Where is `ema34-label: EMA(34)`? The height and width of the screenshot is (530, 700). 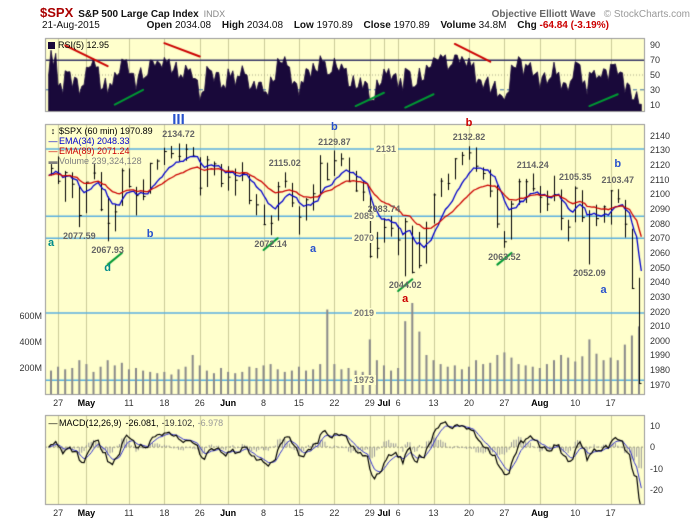 ema34-label: EMA(34) is located at coordinates (77, 141).